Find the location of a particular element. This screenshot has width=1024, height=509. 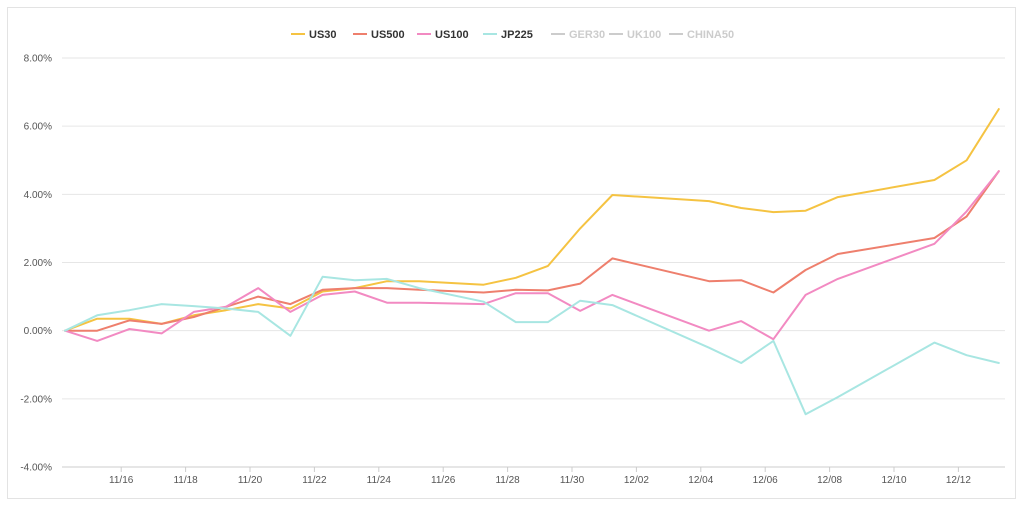

legend: US30 US500 US100 JP225 GER30 UK100 CHINA50 is located at coordinates (512, 35).